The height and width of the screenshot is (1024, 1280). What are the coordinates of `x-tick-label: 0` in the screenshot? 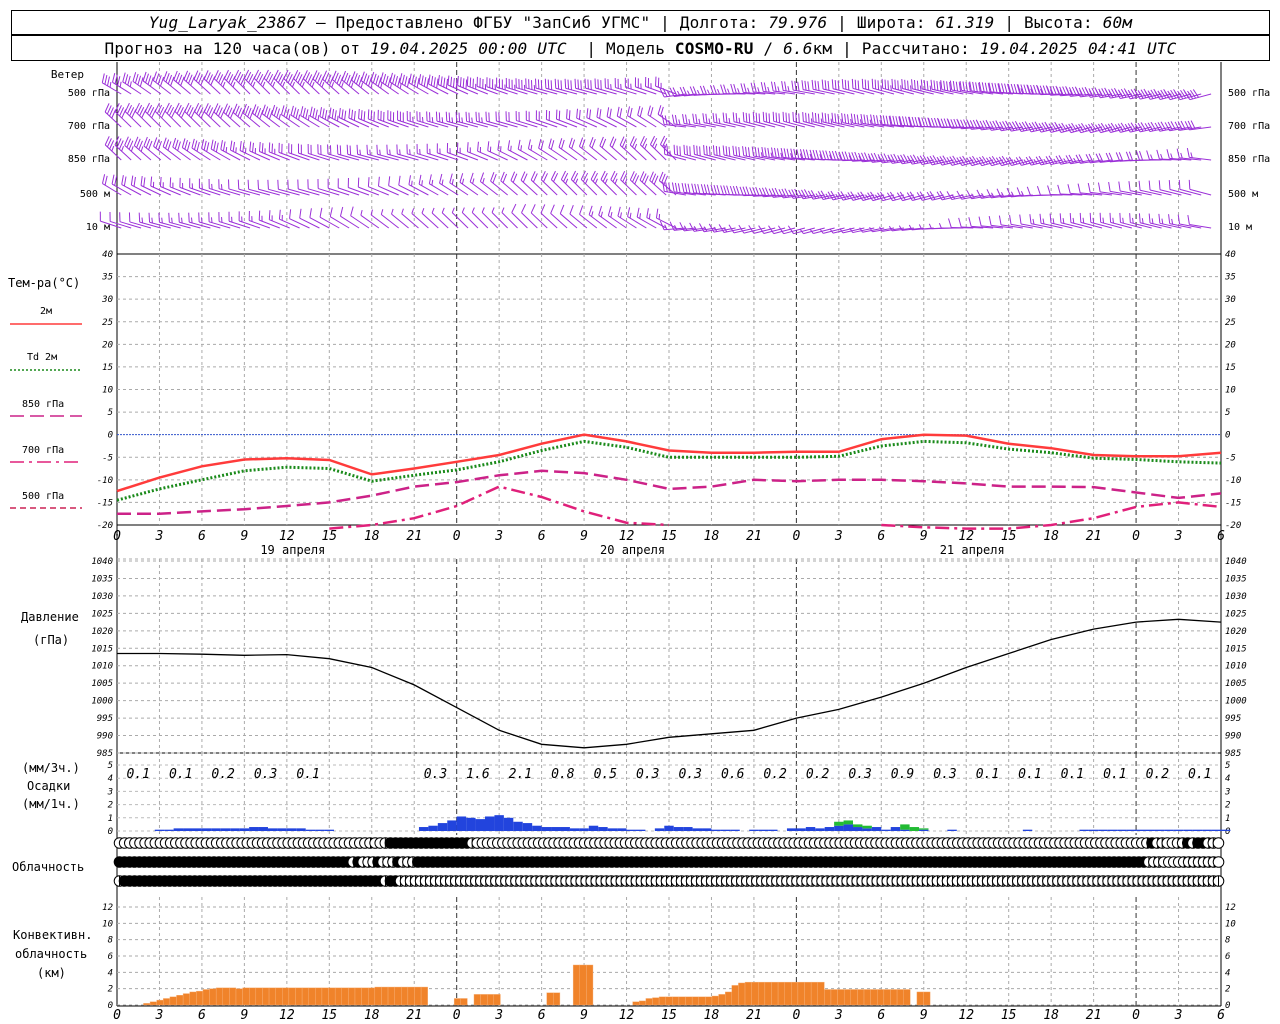 It's located at (457, 536).